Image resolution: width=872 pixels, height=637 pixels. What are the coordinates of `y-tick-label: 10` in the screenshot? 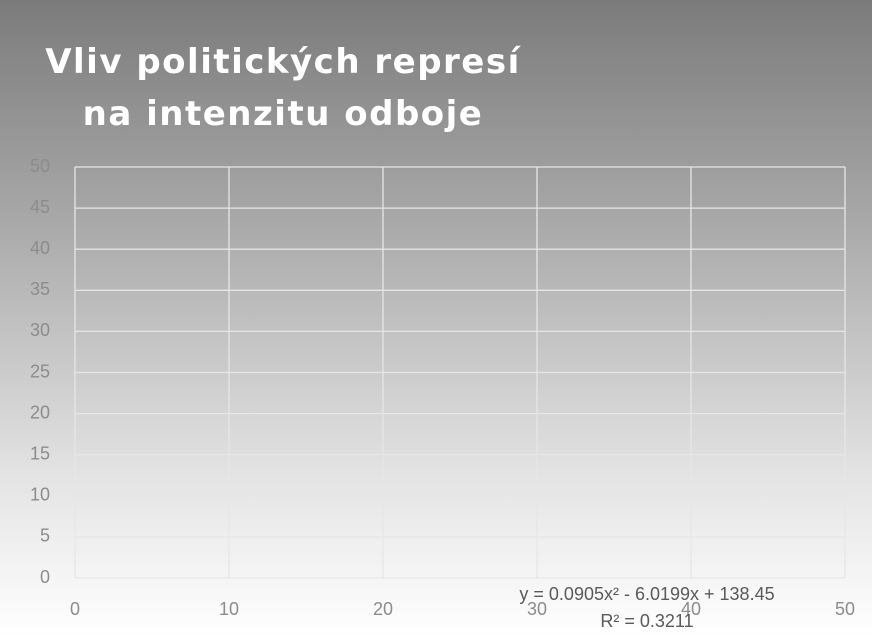 It's located at (40, 495).